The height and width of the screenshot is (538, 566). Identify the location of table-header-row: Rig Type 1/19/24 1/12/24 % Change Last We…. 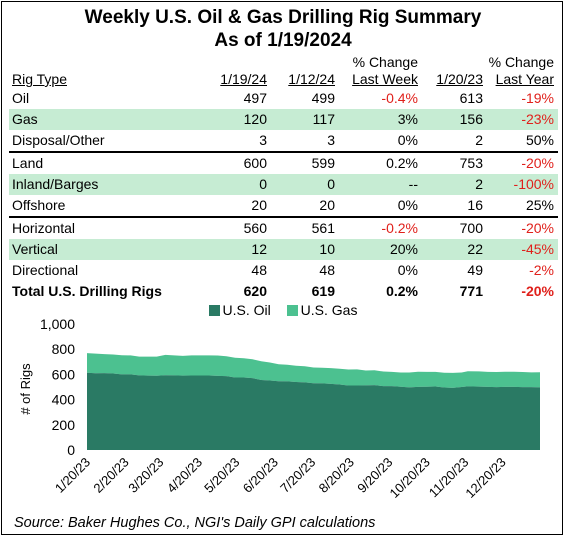
(283, 71).